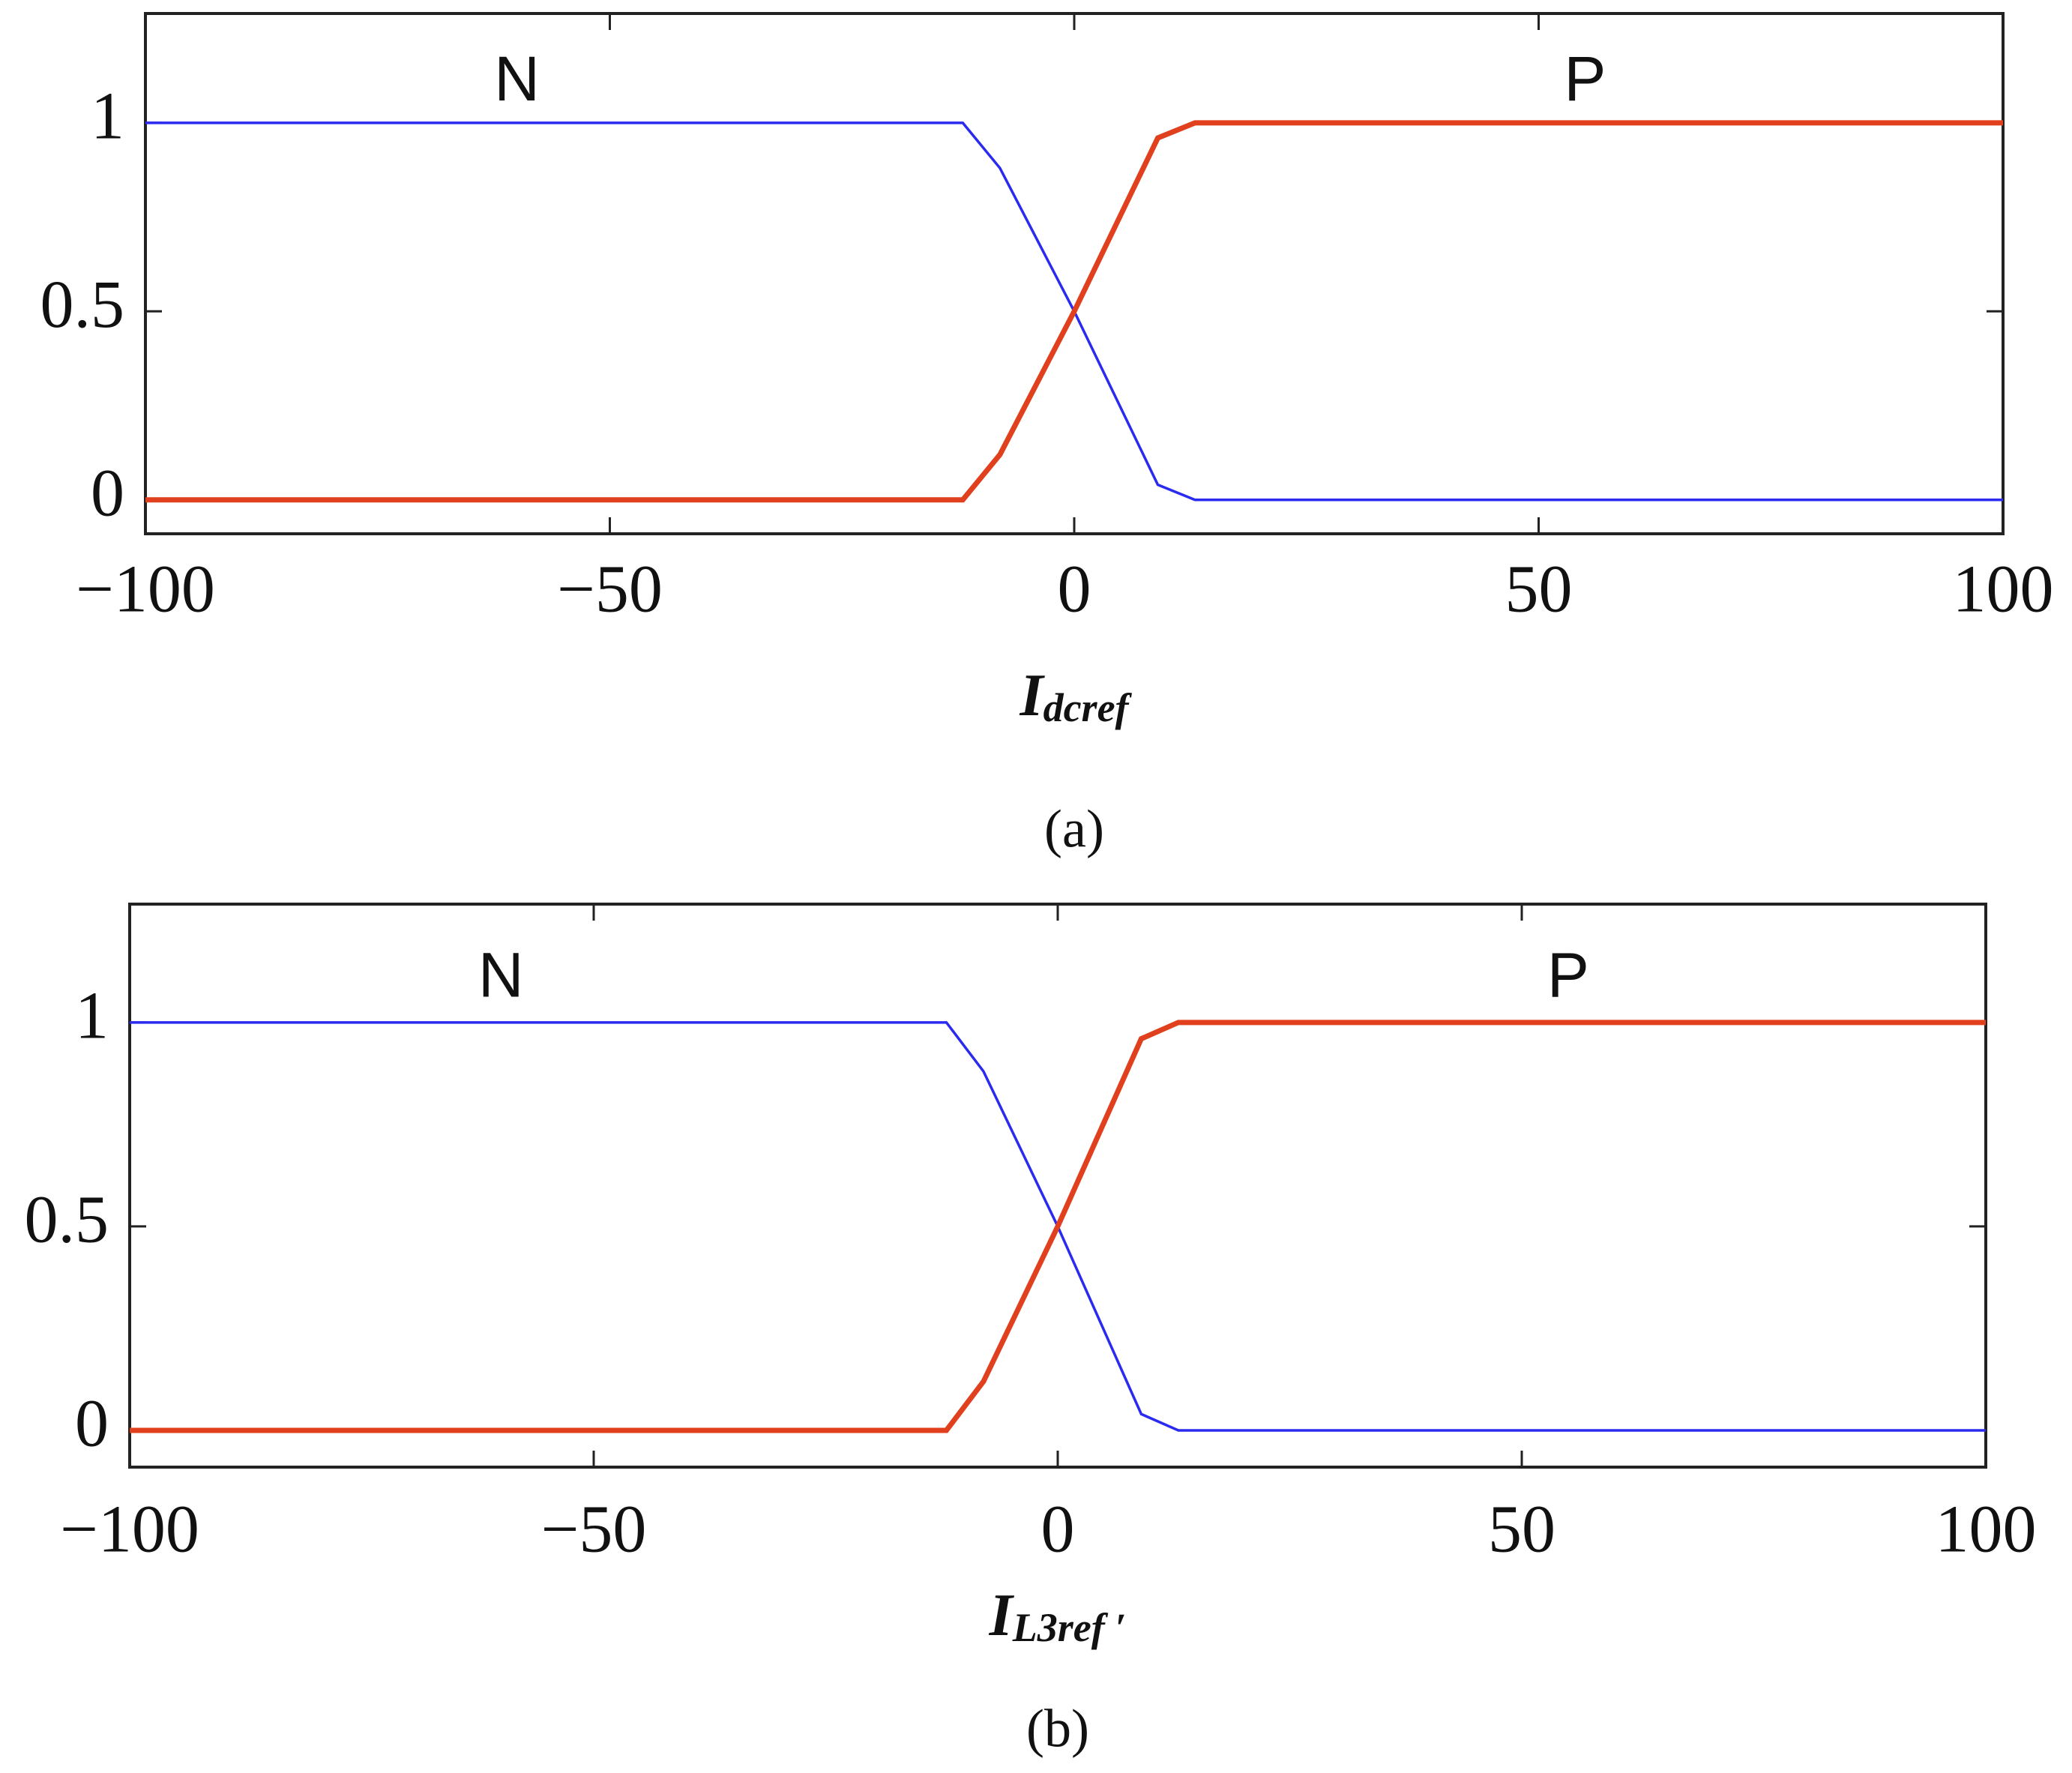 Image resolution: width=2072 pixels, height=1773 pixels. I want to click on caption: (b), so click(1057, 1729).